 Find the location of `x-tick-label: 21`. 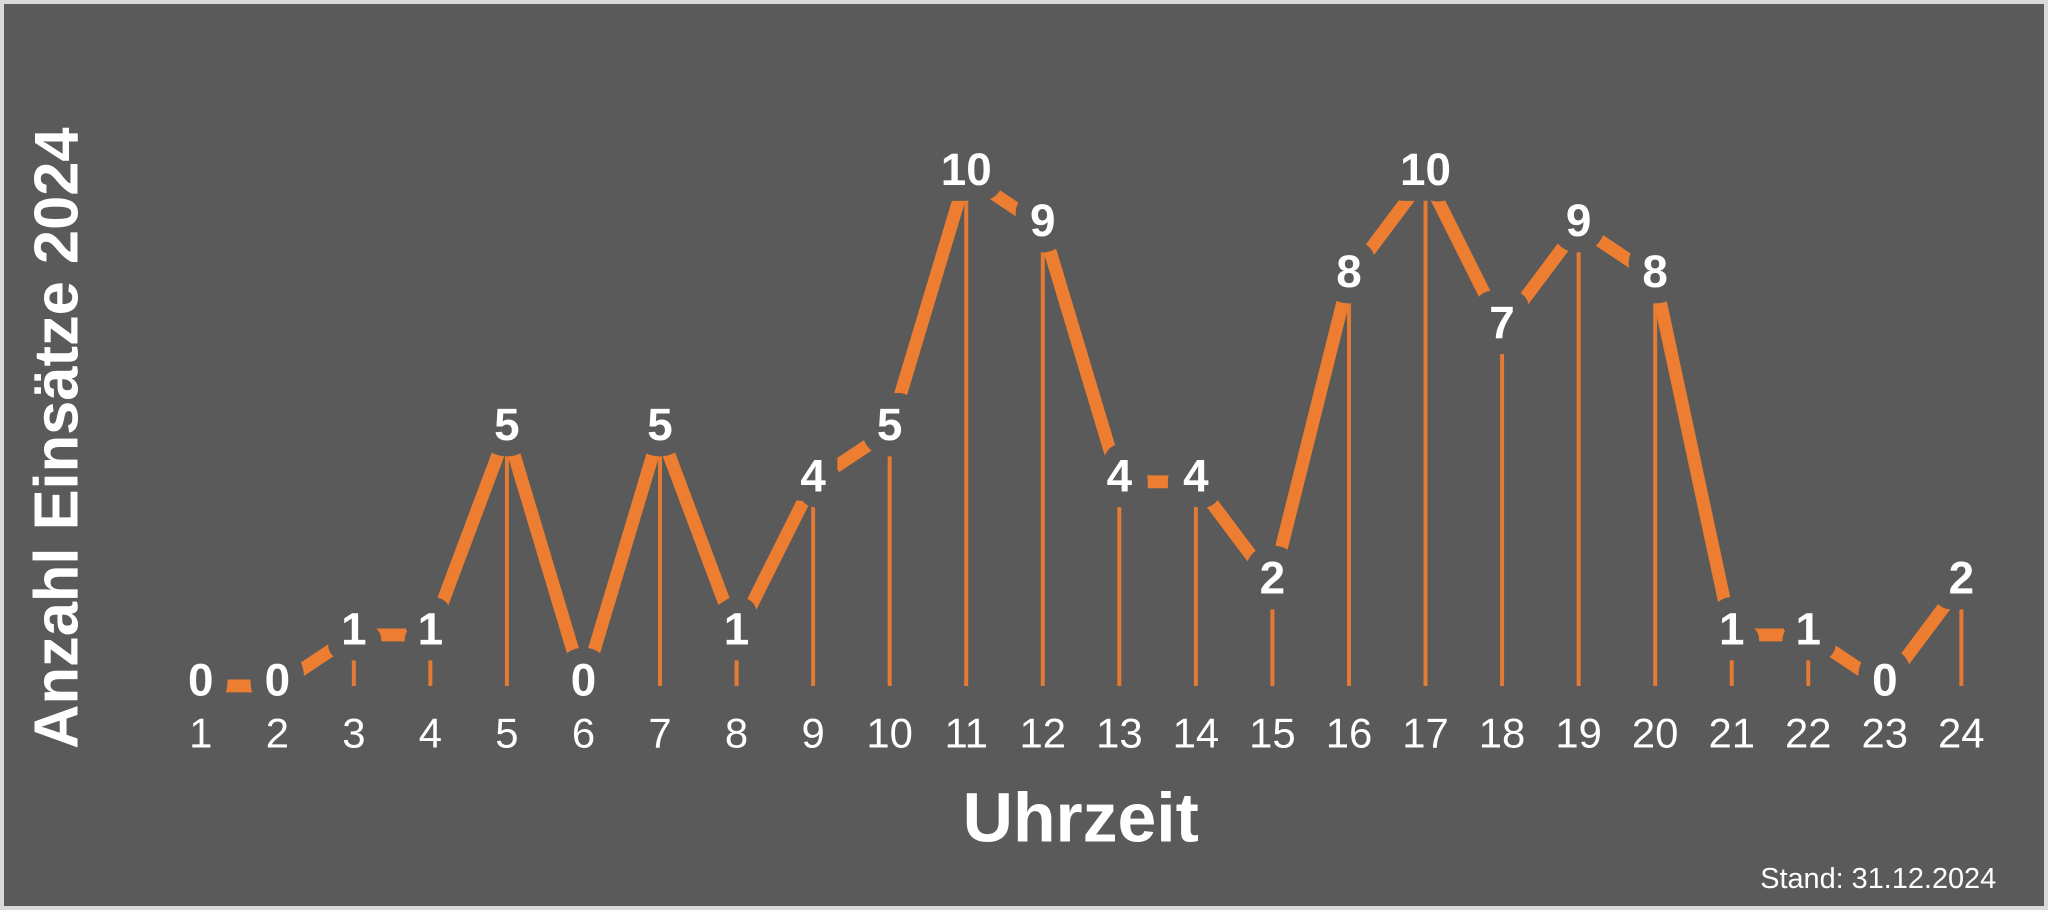

x-tick-label: 21 is located at coordinates (1731, 733).